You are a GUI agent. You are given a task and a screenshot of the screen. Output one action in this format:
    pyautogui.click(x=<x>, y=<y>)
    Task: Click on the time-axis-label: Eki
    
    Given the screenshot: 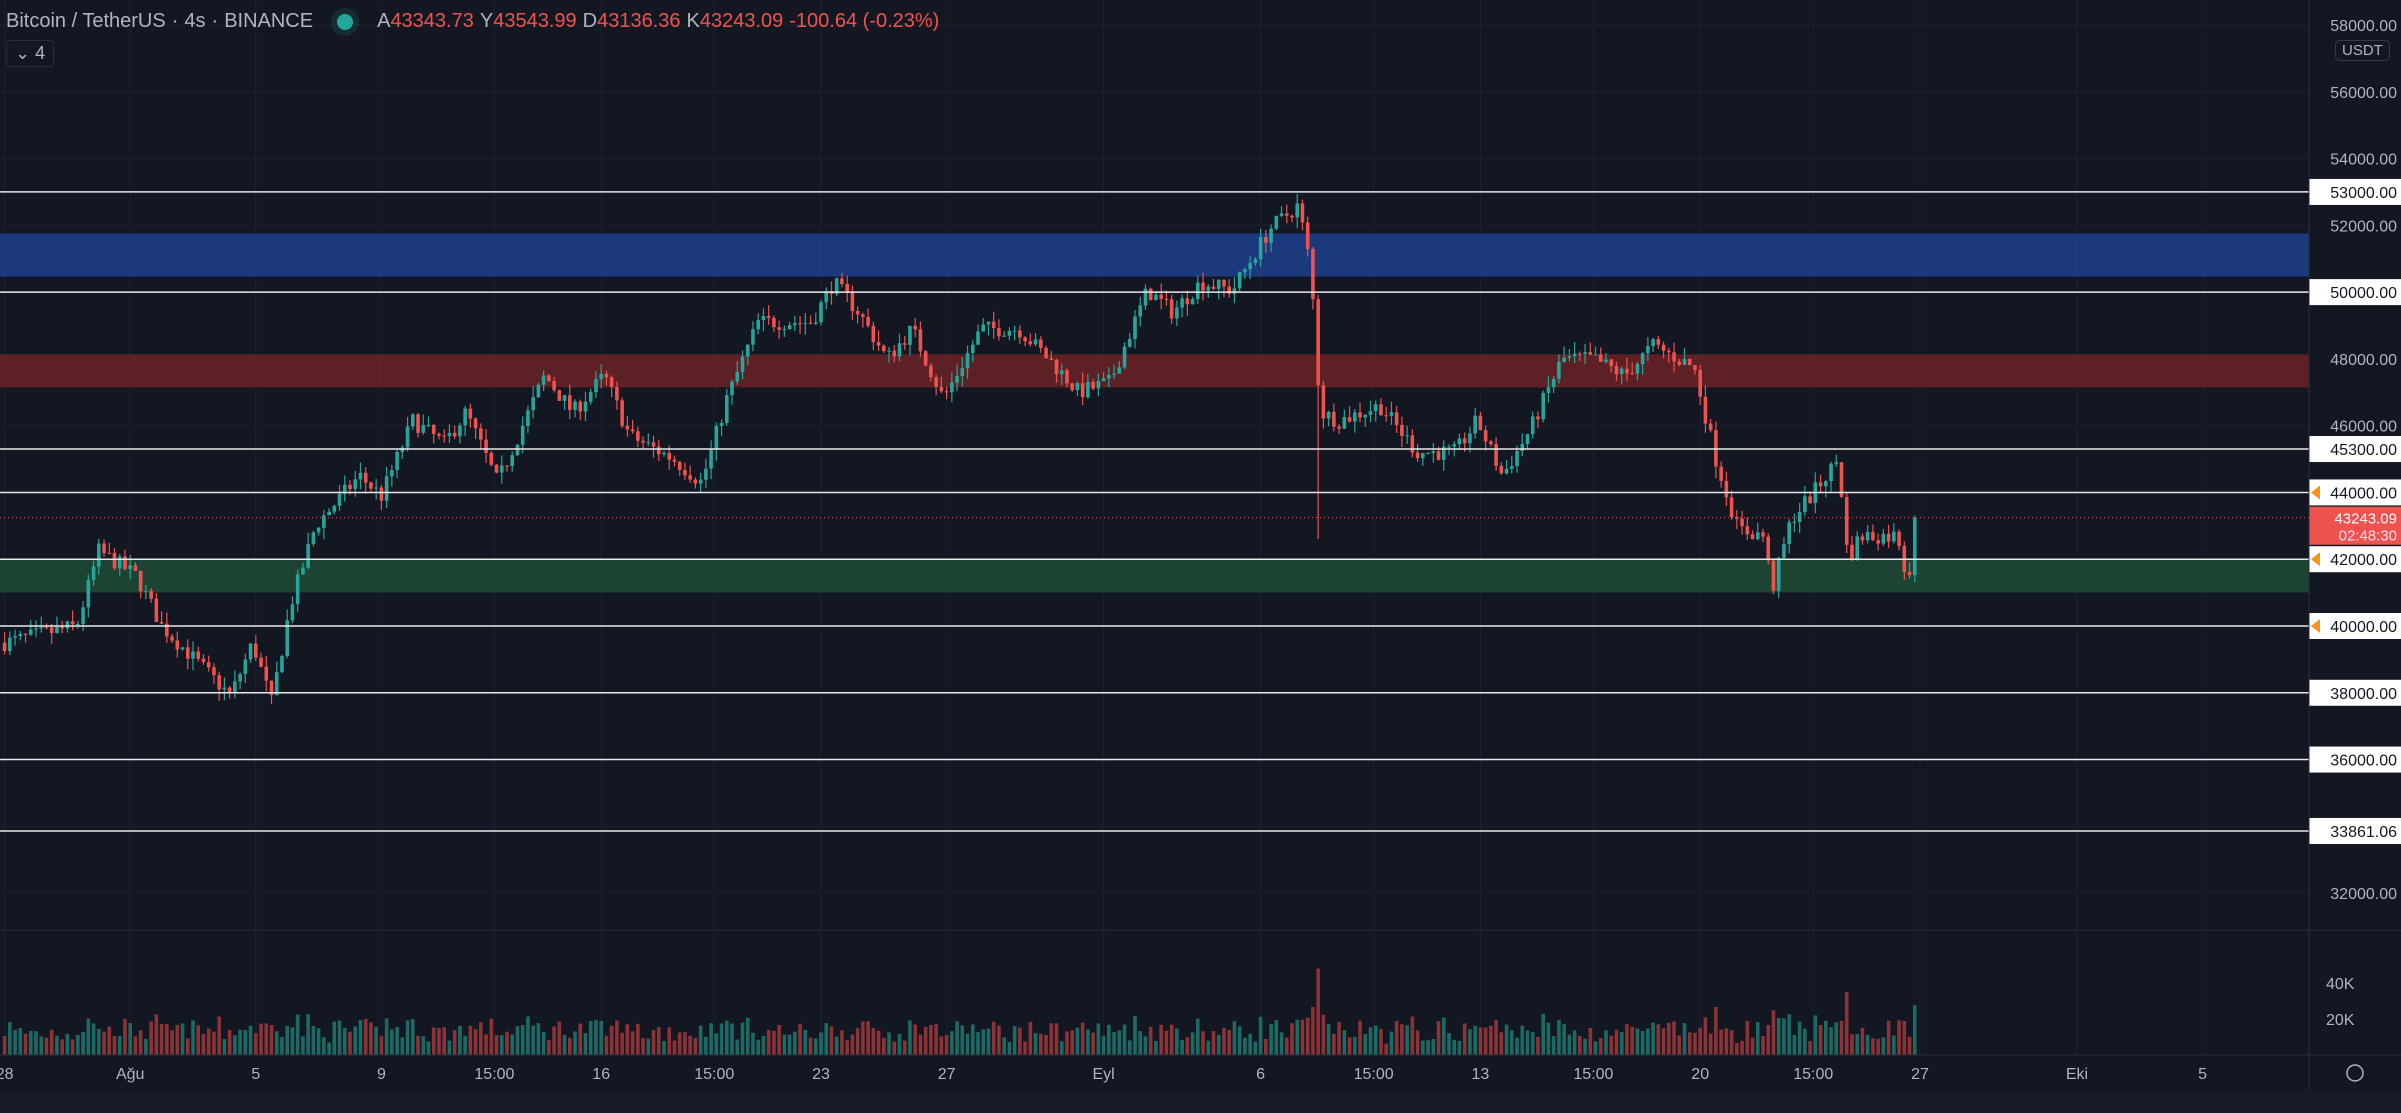 What is the action you would take?
    pyautogui.click(x=2077, y=1074)
    